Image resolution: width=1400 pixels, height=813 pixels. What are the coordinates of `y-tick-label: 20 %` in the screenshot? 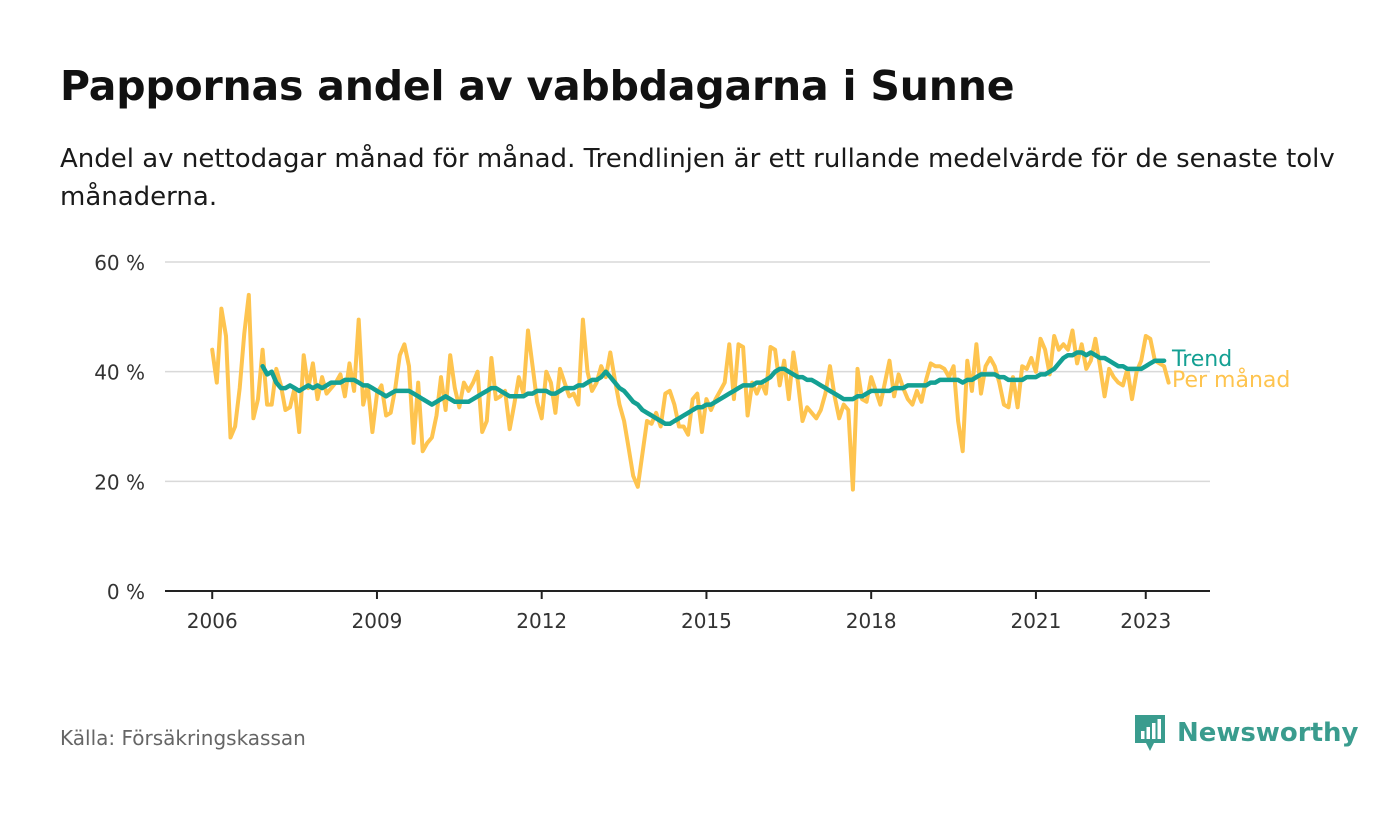 It's located at (119, 482).